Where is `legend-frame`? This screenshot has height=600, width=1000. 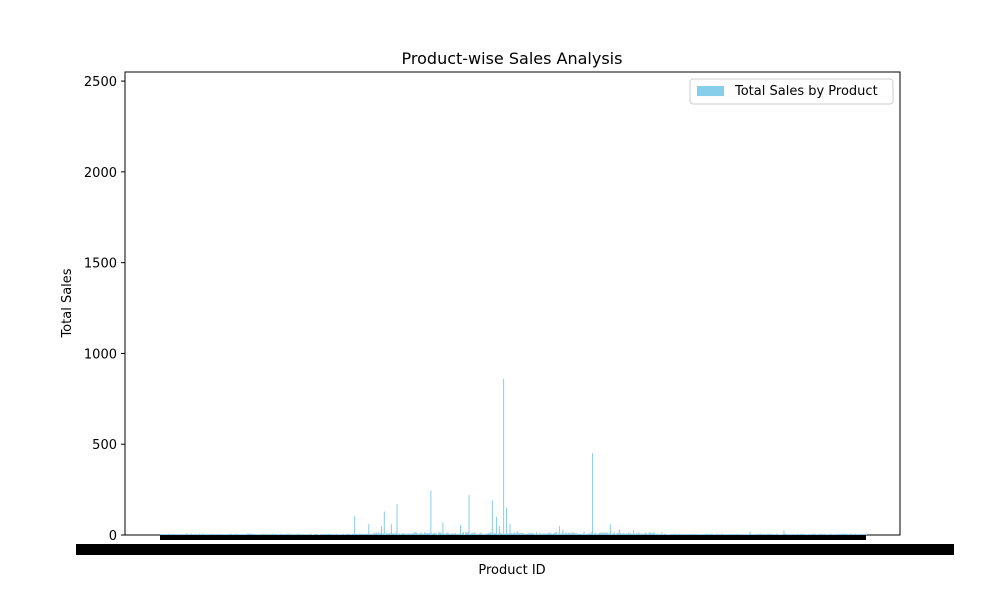
legend-frame is located at coordinates (791, 91).